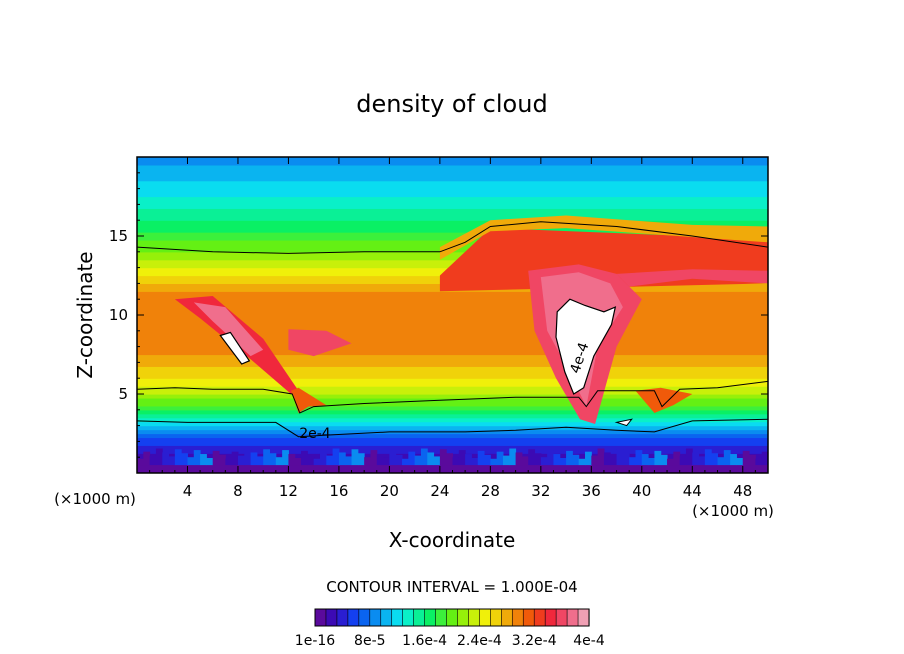 The height and width of the screenshot is (654, 904). Describe the element at coordinates (85, 314) in the screenshot. I see `y-axis-label: Z-coordinate` at that location.